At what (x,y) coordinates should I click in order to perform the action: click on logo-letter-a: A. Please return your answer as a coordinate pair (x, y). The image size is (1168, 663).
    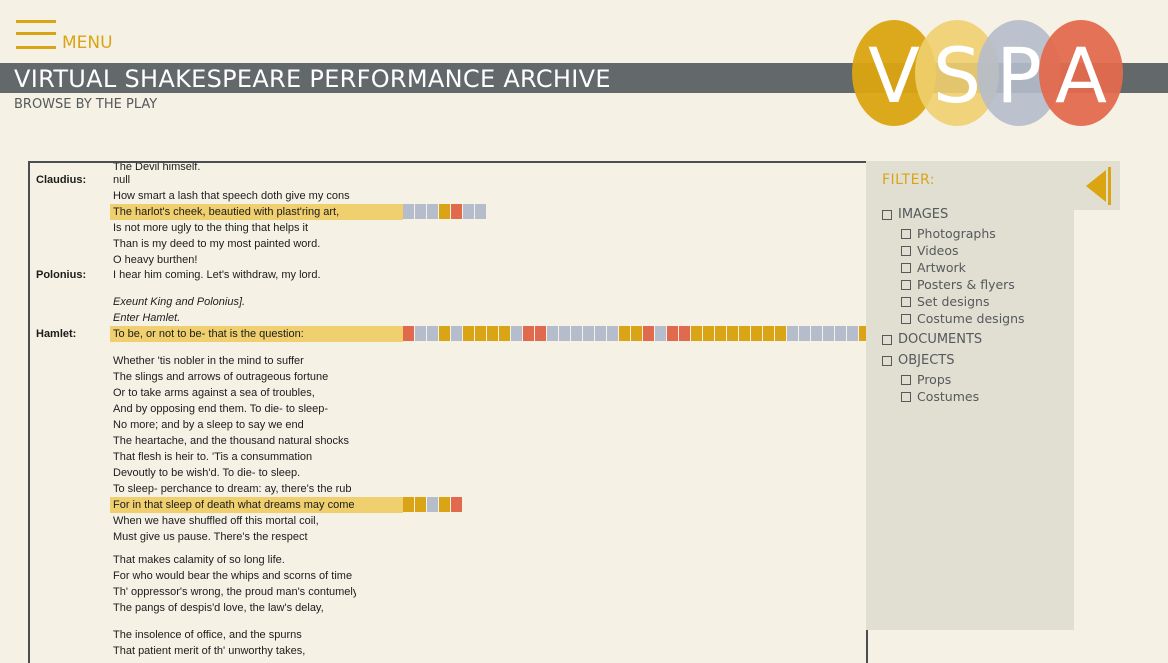
    Looking at the image, I should click on (1081, 75).